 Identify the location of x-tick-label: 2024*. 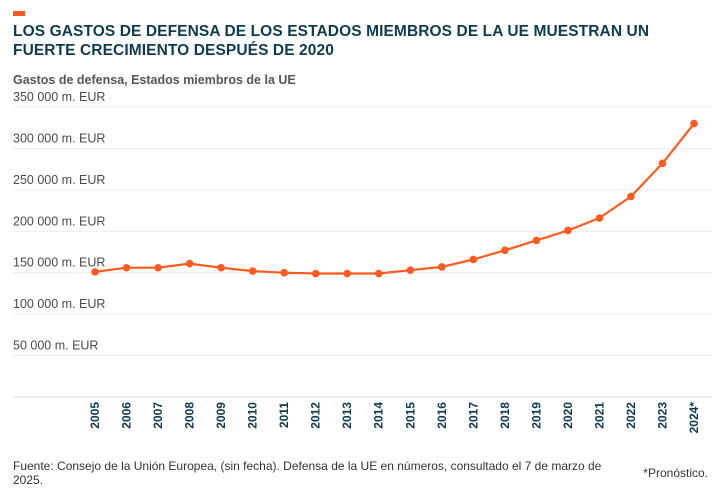
(694, 418).